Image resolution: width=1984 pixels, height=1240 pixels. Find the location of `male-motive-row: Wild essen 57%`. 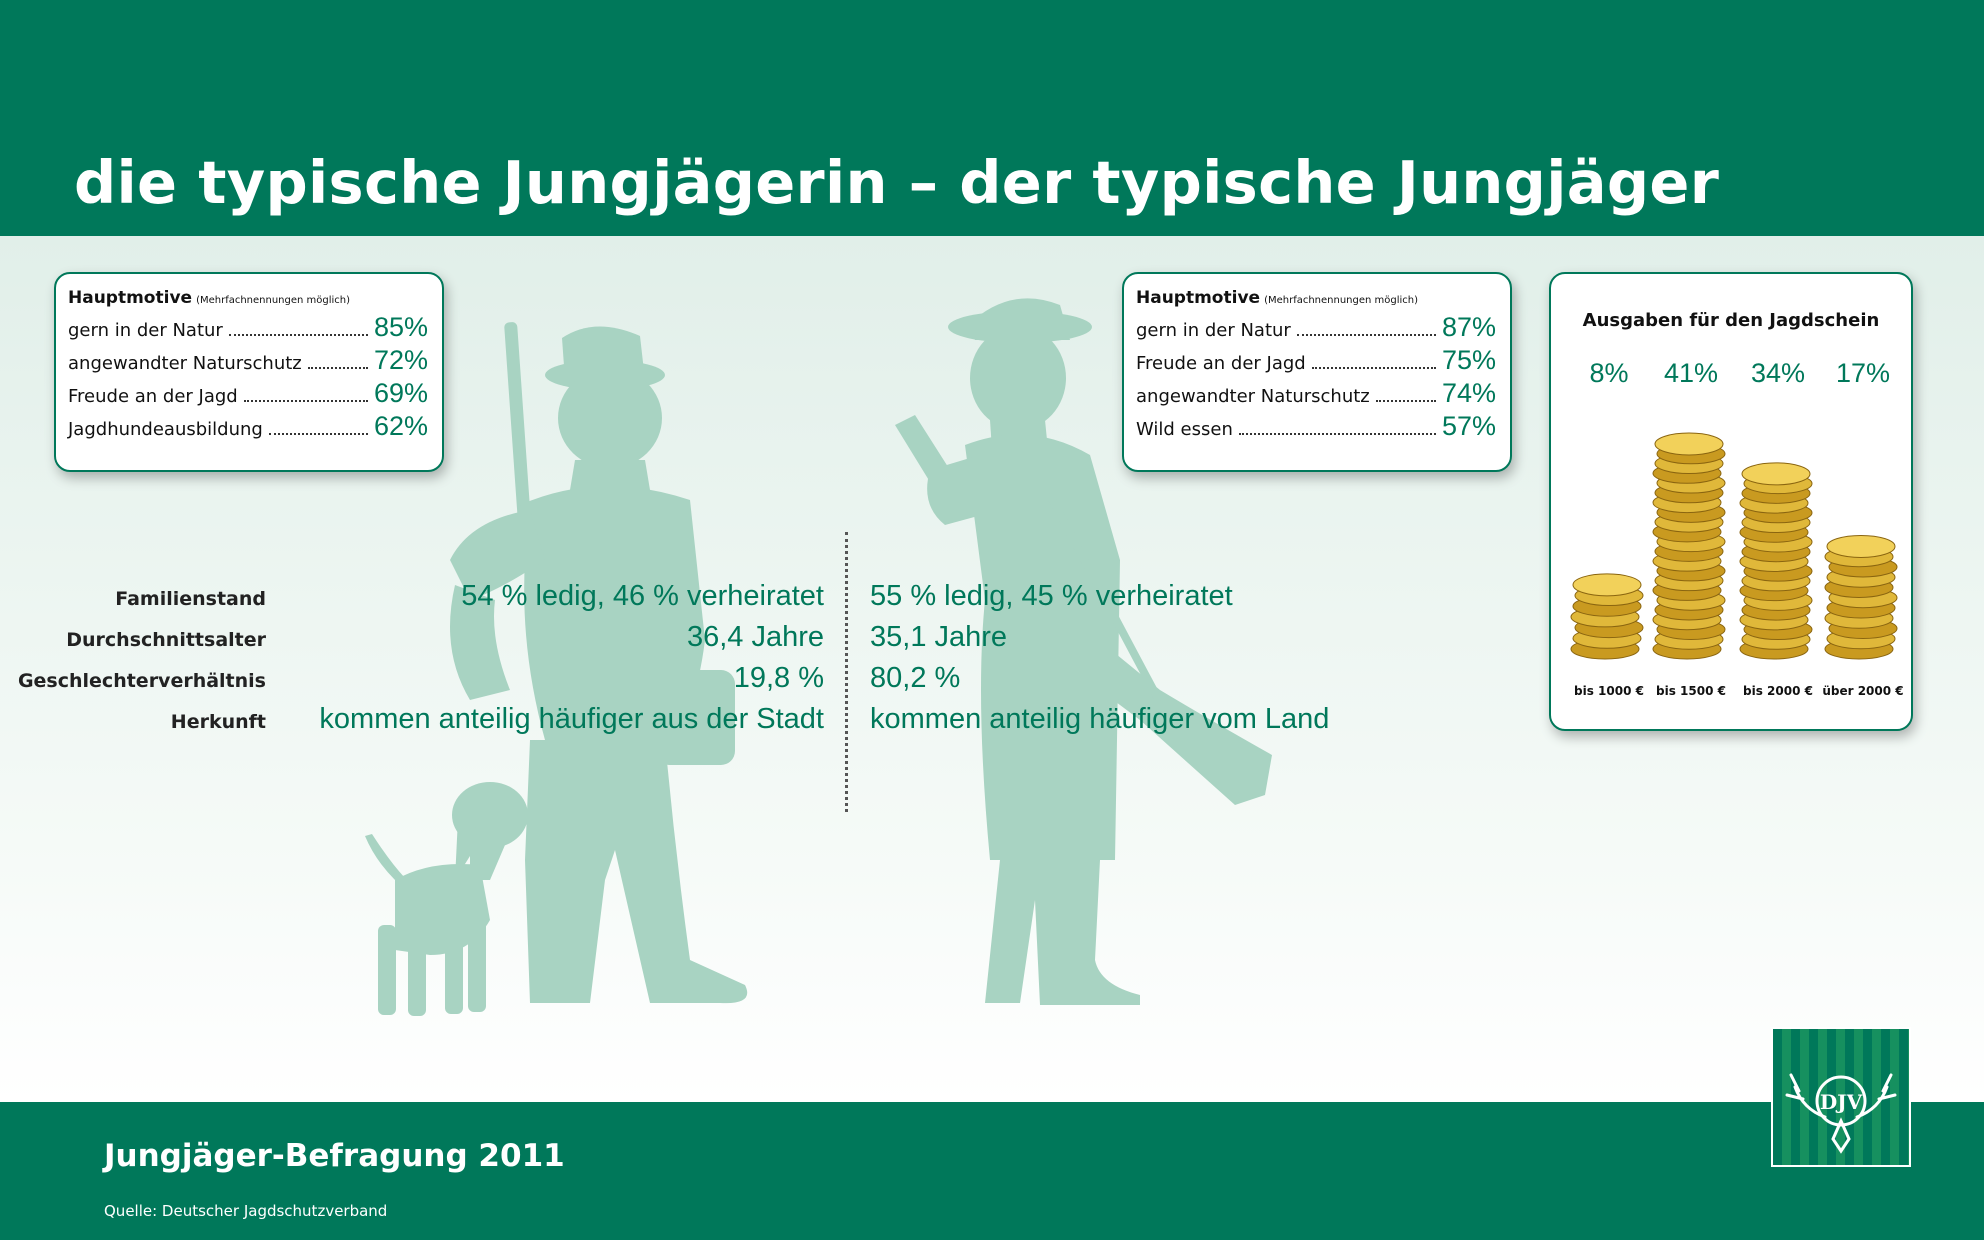

male-motive-row: Wild essen 57% is located at coordinates (1316, 427).